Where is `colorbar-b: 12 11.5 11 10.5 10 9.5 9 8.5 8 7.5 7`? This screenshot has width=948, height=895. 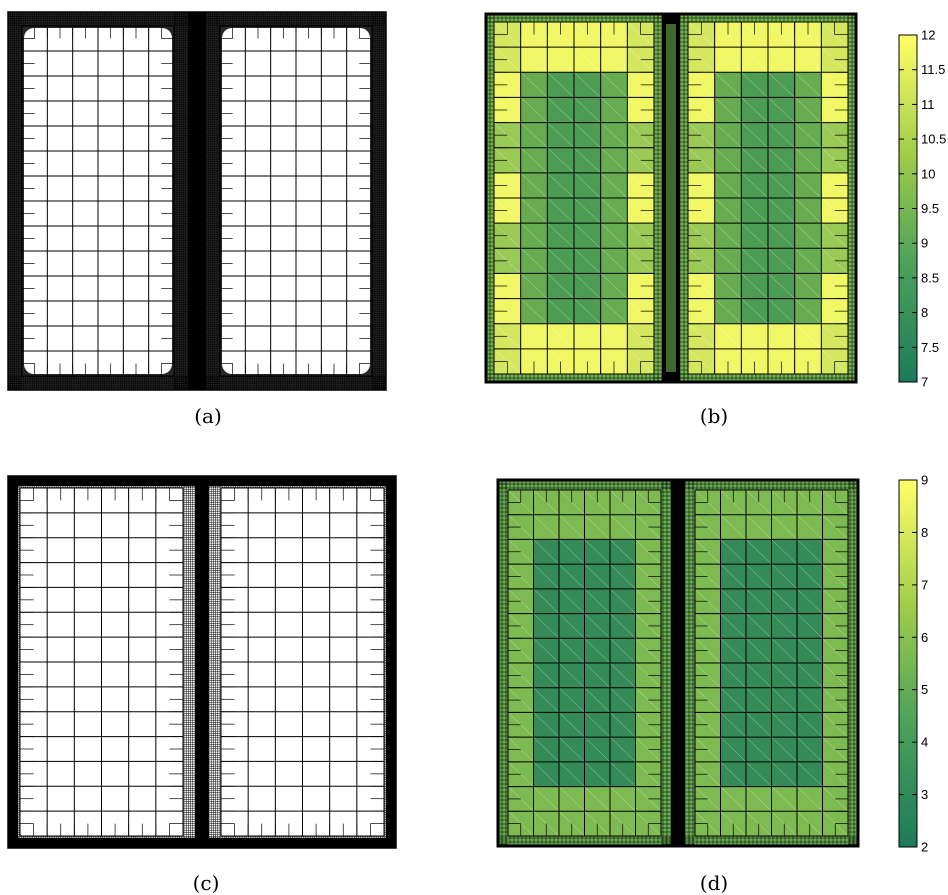 colorbar-b: 12 11.5 11 10.5 10 9.5 9 8.5 8 7.5 7 is located at coordinates (922, 209).